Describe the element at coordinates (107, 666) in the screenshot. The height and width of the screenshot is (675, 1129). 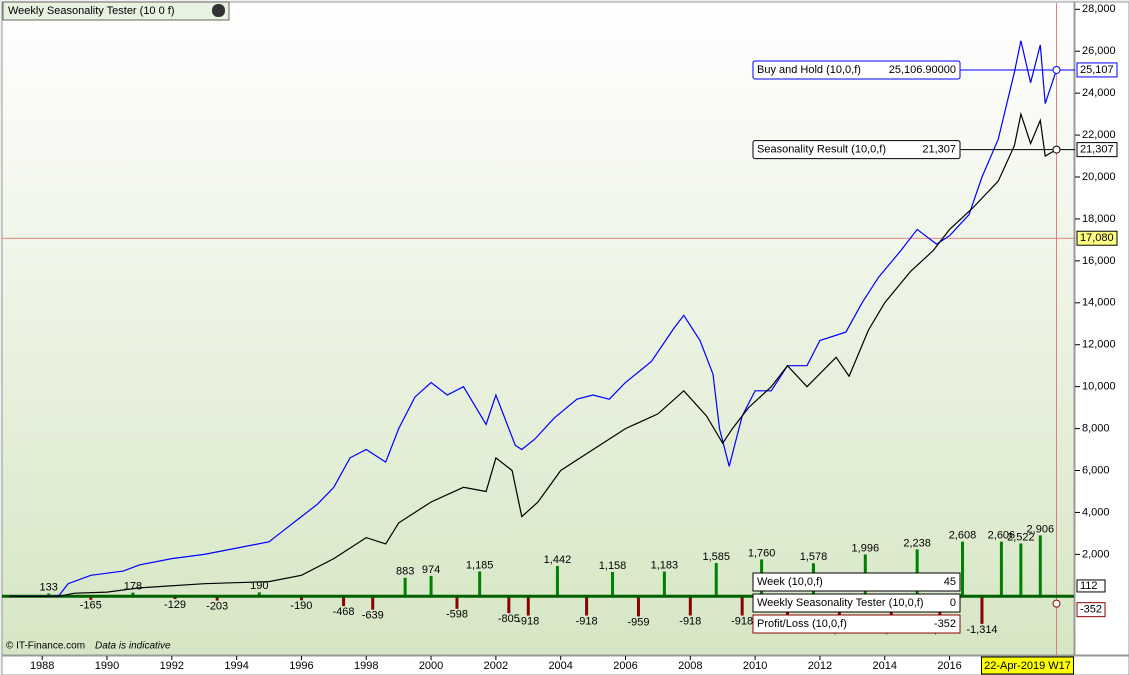
I see `x-tick-label: 1990` at that location.